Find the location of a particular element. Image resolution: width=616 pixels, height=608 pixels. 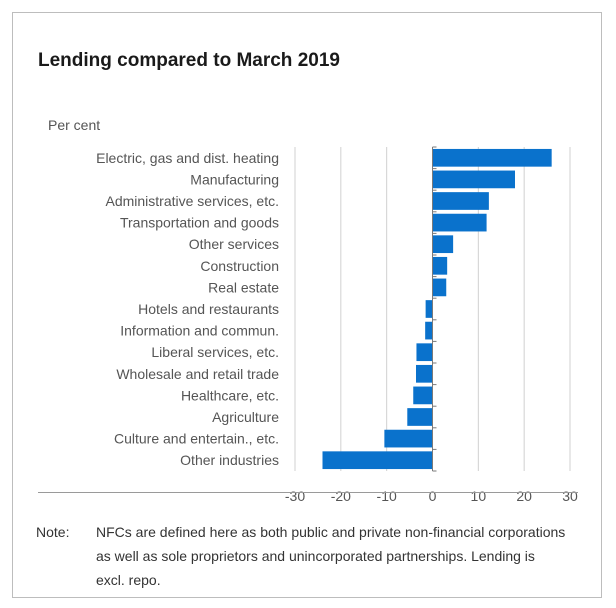

category-label: Administrative services, etc. is located at coordinates (193, 201).